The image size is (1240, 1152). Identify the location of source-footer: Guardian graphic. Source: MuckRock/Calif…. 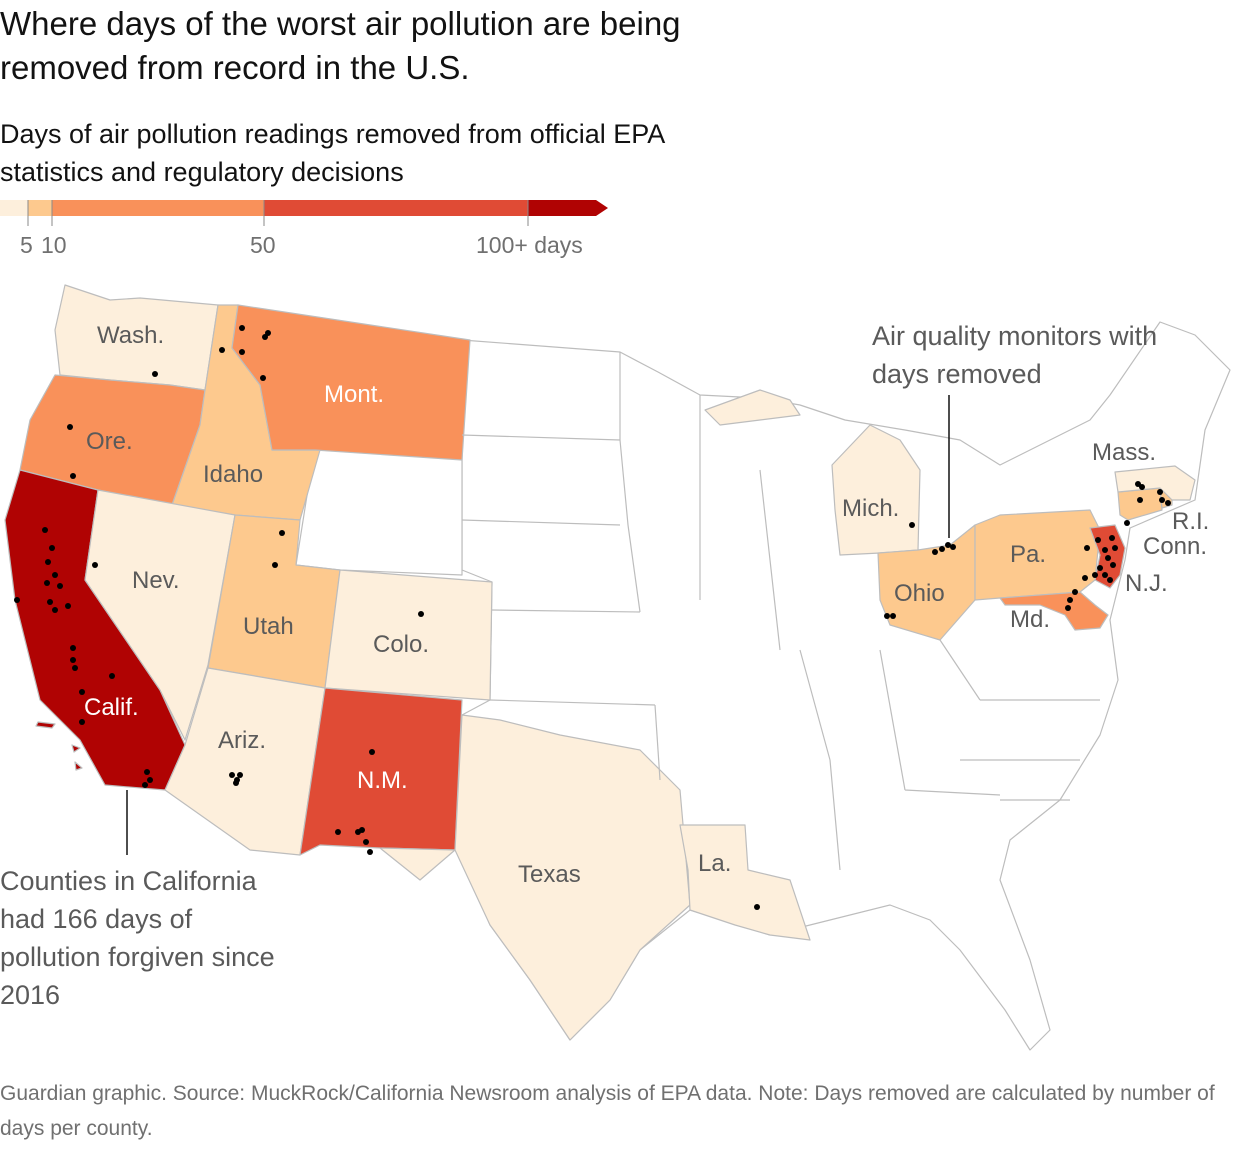
(607, 1111).